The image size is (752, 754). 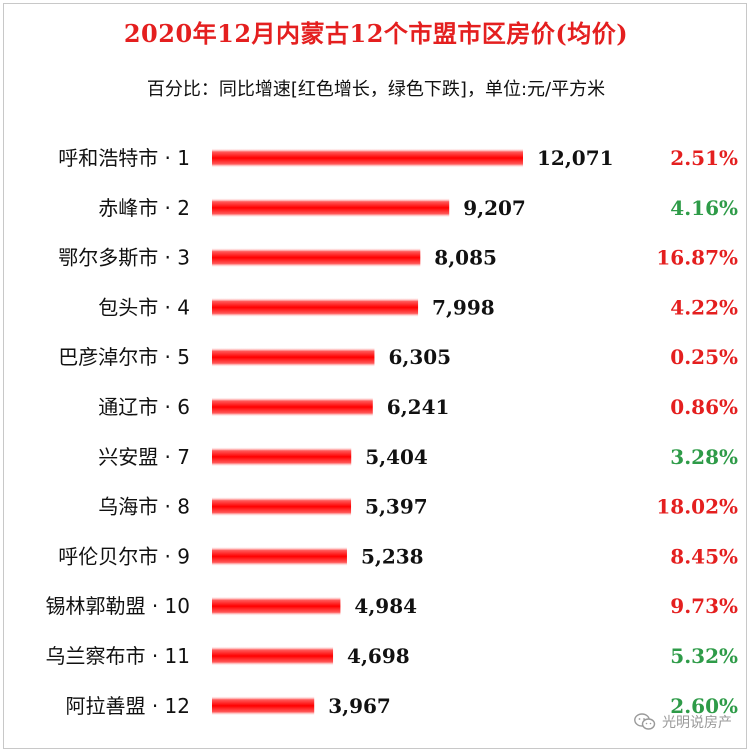 What do you see at coordinates (704, 357) in the screenshot?
I see `yoy-growth-label: 0.25%` at bounding box center [704, 357].